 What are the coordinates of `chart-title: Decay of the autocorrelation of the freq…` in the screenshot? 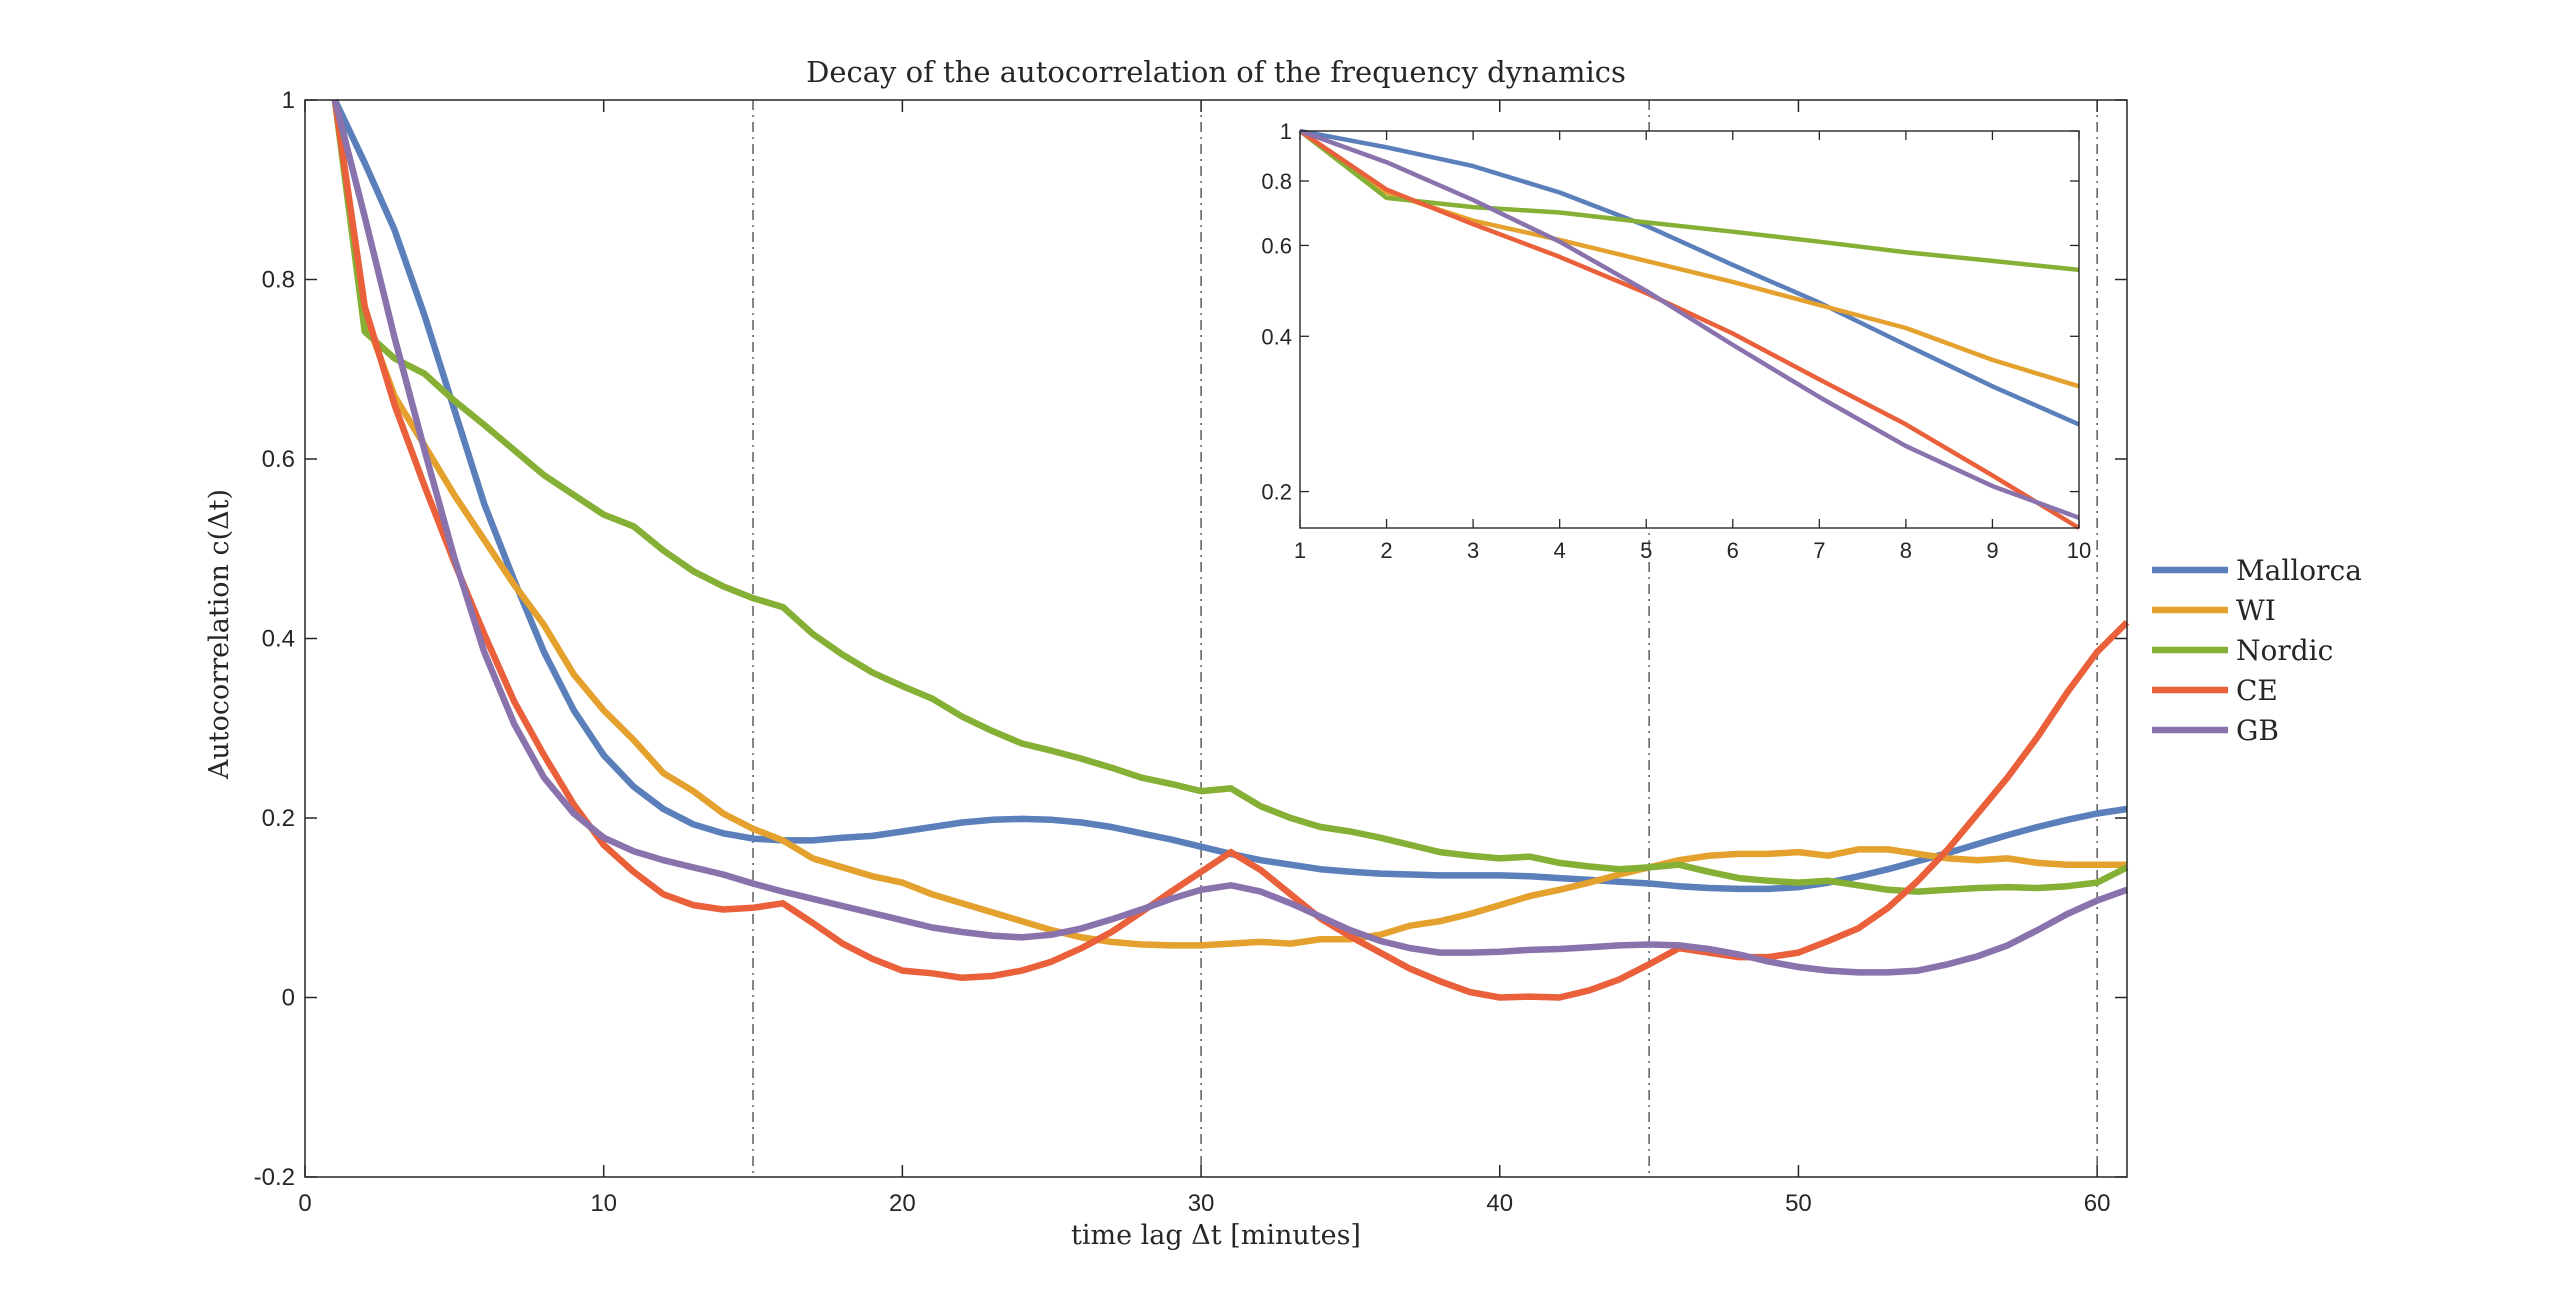 It's located at (1216, 72).